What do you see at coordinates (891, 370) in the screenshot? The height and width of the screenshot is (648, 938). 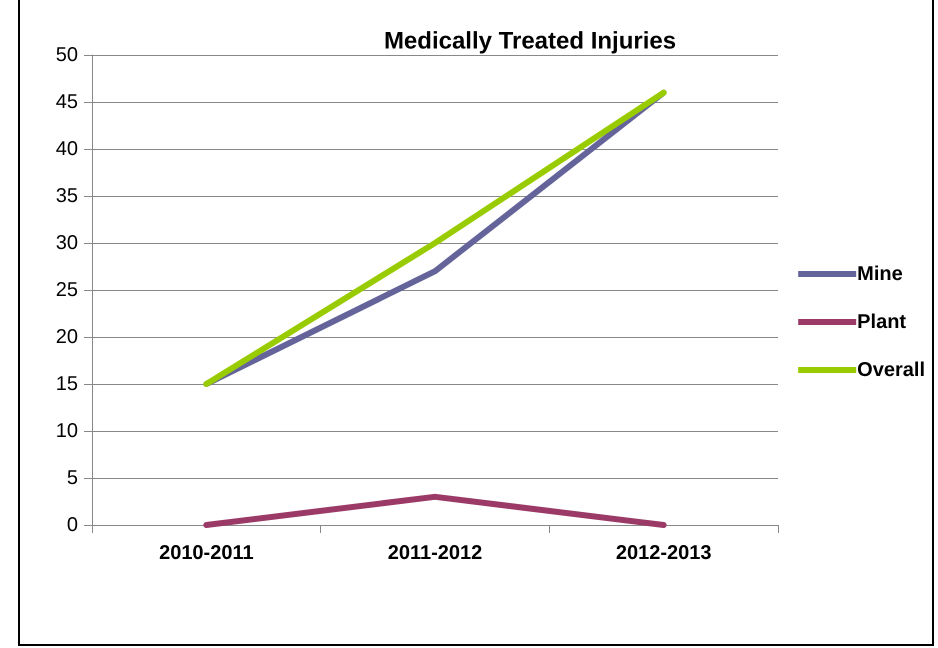 I see `legend-label: Overall` at bounding box center [891, 370].